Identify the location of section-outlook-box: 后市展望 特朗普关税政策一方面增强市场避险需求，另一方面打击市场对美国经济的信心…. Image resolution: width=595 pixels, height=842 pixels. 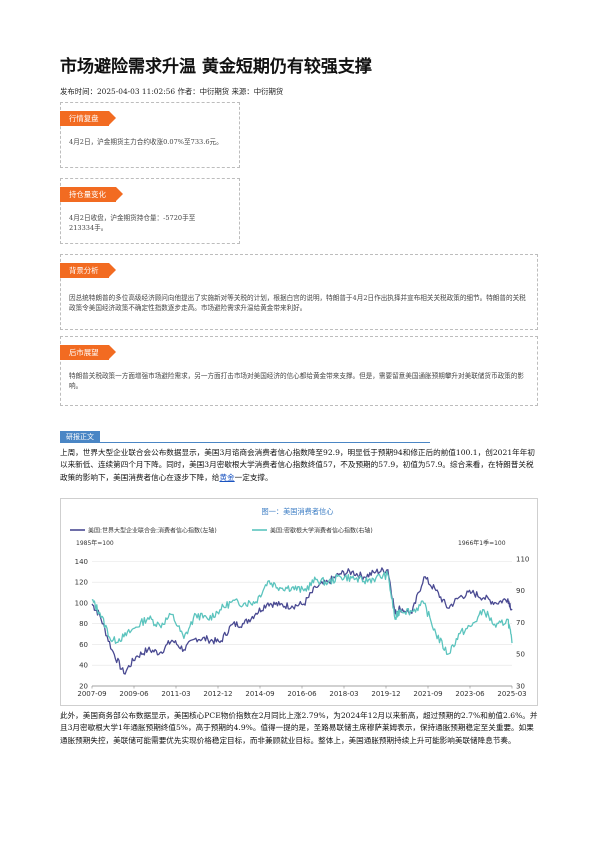
(299, 371).